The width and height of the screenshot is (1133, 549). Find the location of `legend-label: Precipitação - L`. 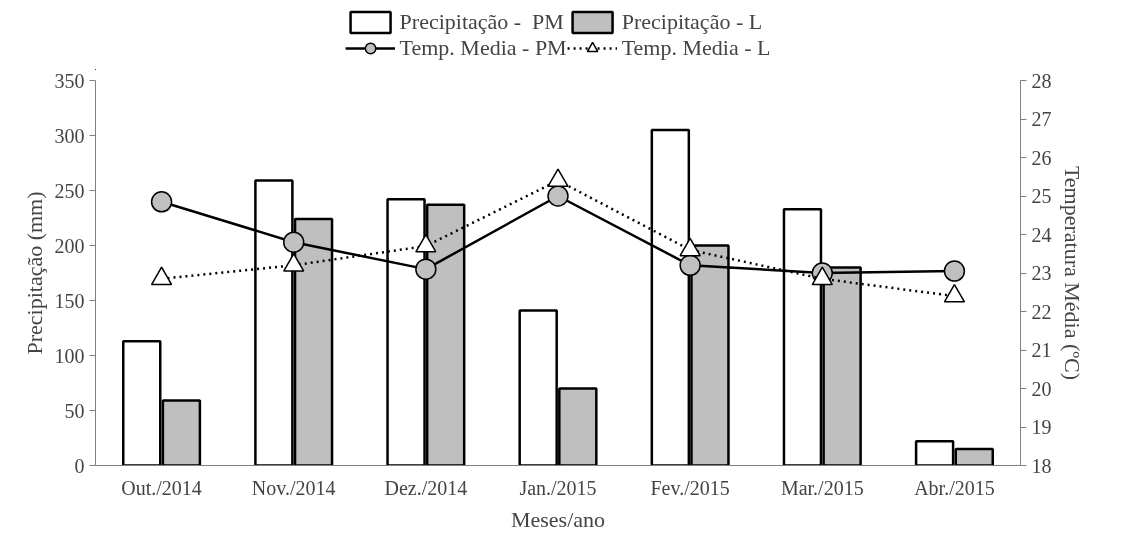

legend-label: Precipitação - L is located at coordinates (692, 22).